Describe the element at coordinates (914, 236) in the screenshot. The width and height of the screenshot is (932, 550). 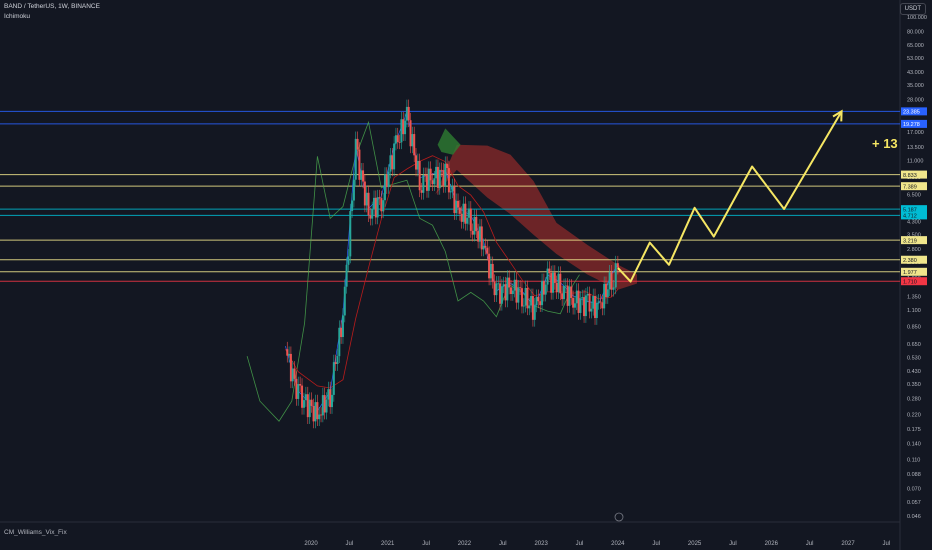
I see `y-tick-label: 3.500` at that location.